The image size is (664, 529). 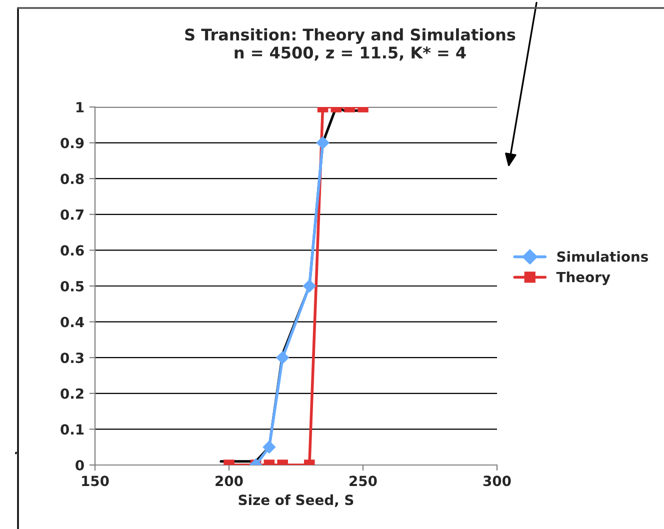 I want to click on legend-label: Theory, so click(x=583, y=279).